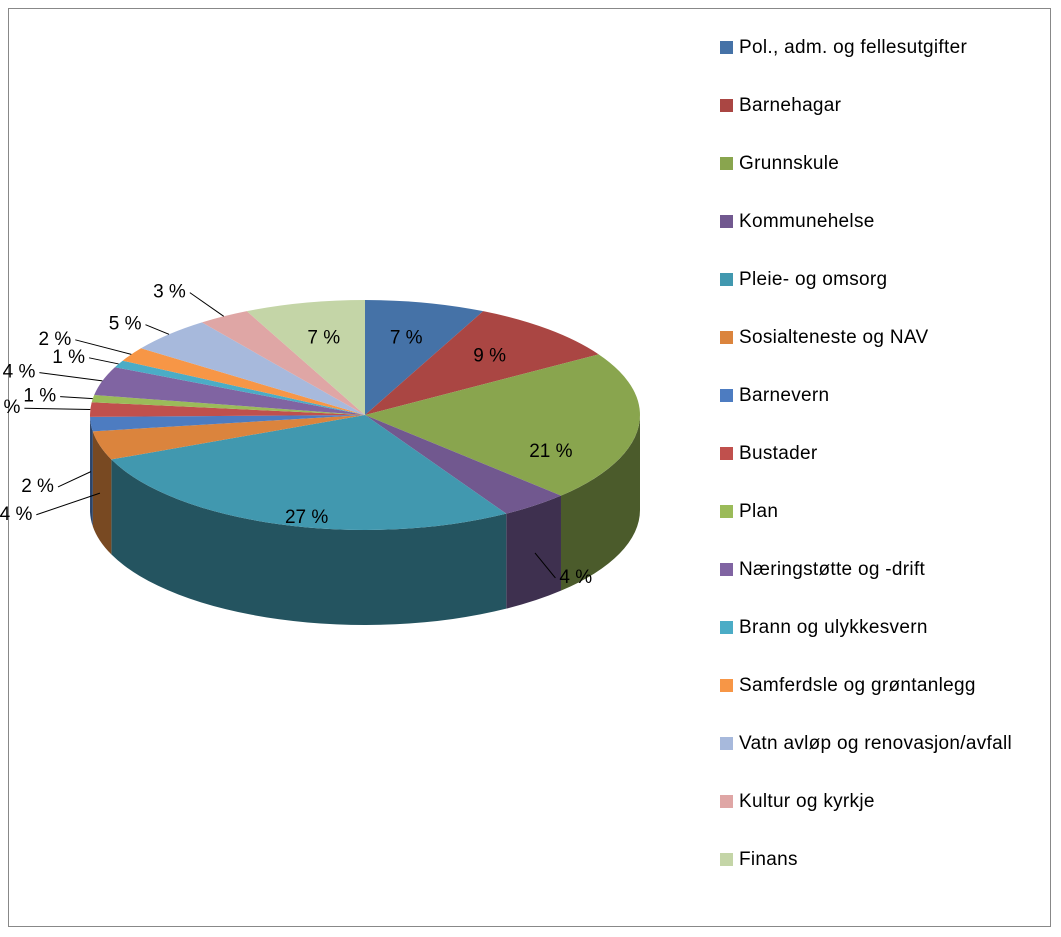 The height and width of the screenshot is (937, 1061). Describe the element at coordinates (790, 105) in the screenshot. I see `legend-label: Barnehagar` at that location.